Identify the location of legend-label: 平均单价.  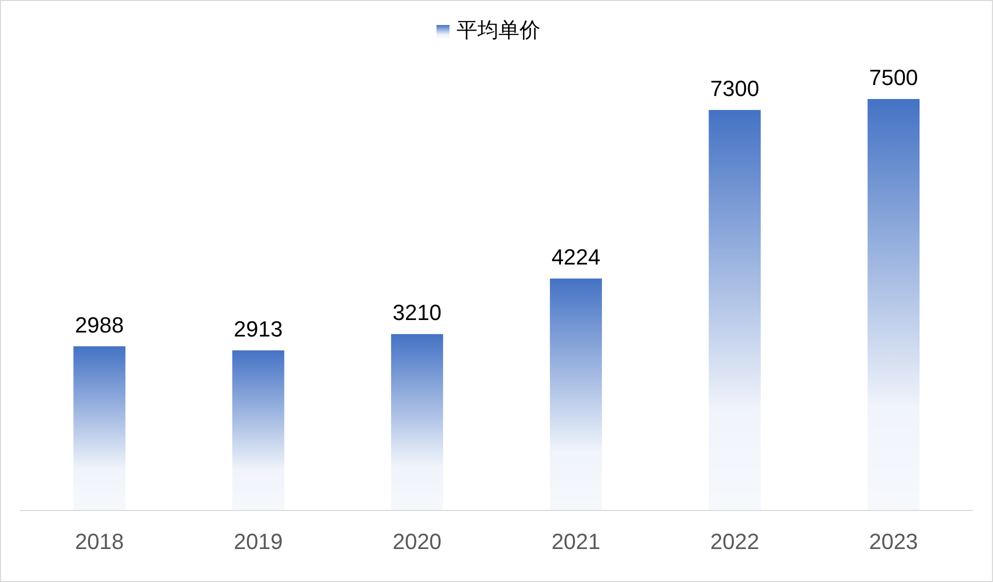
(498, 30).